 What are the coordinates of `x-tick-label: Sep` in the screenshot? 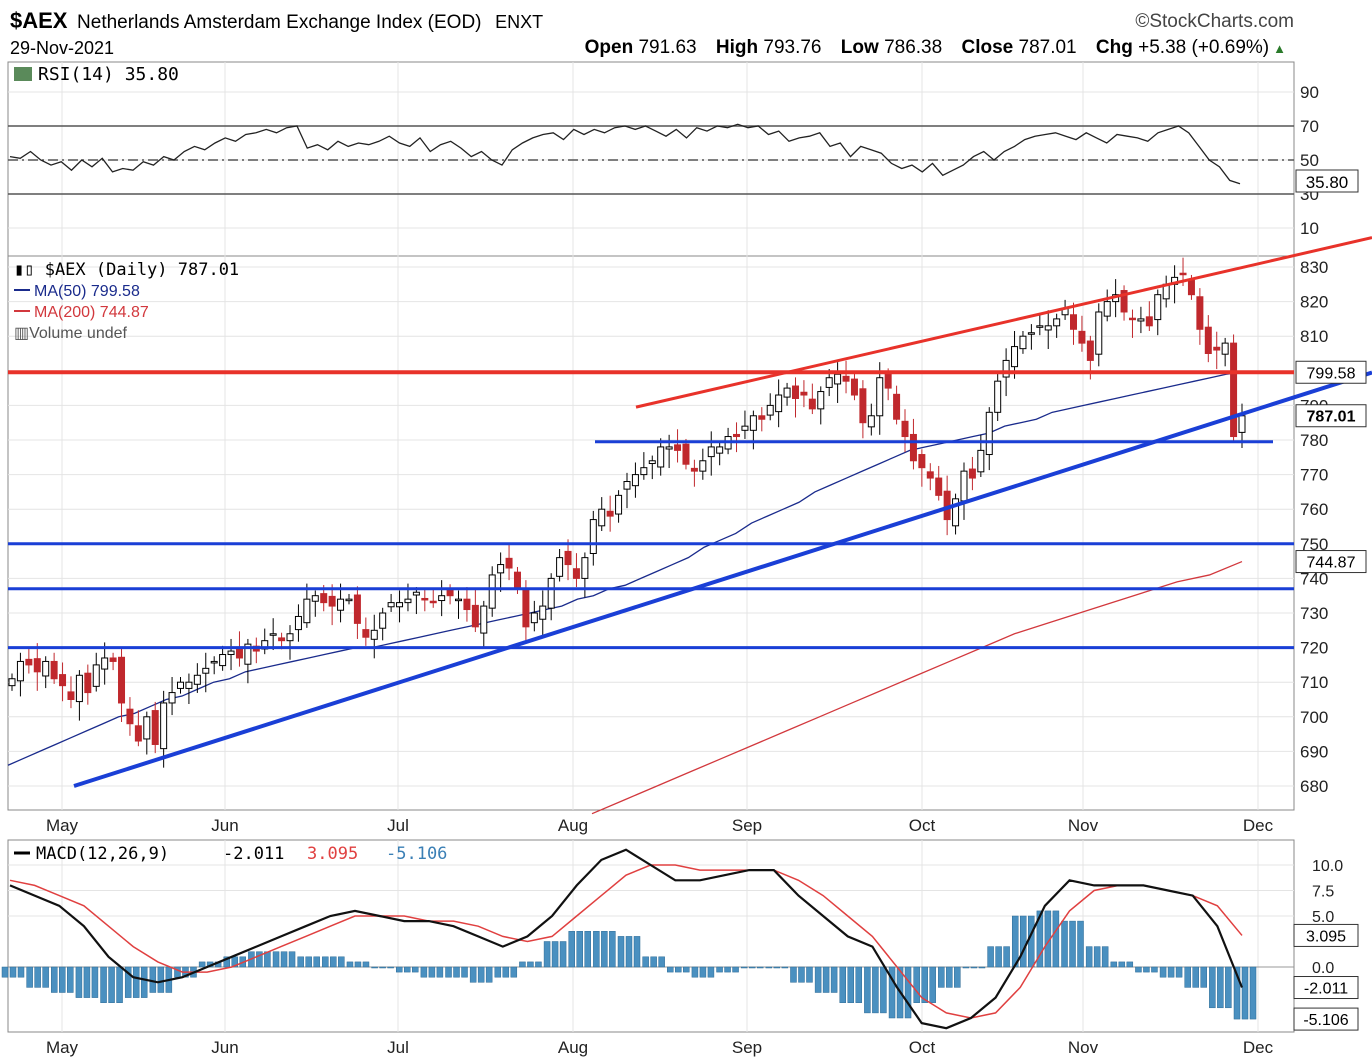 It's located at (747, 825).